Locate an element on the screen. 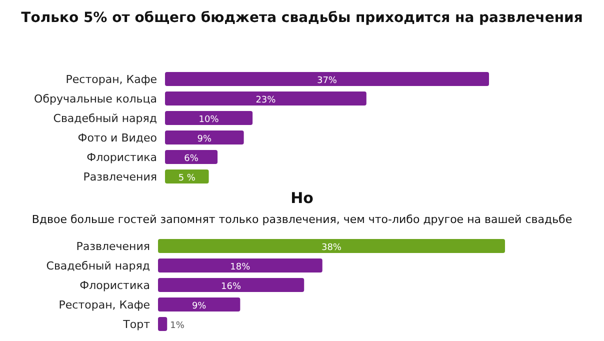  y-tick-label: Торт is located at coordinates (136, 324).